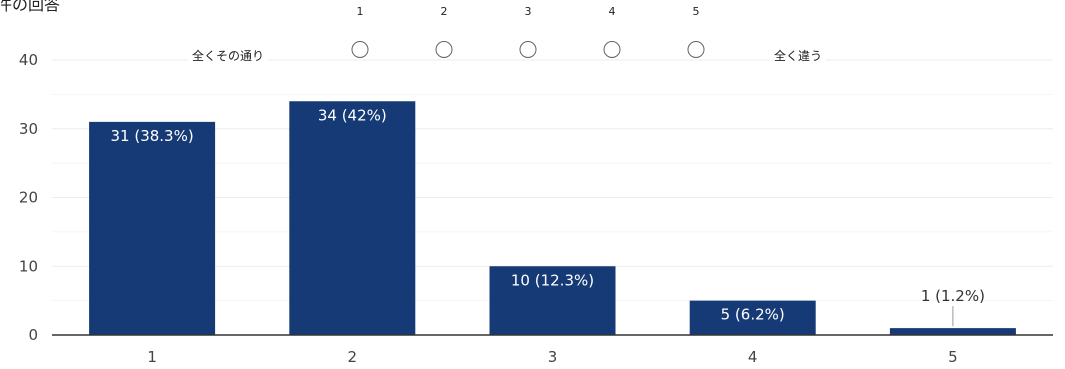 The width and height of the screenshot is (1065, 369). Describe the element at coordinates (753, 315) in the screenshot. I see `bar-data-label: 5 (6.2%)` at that location.